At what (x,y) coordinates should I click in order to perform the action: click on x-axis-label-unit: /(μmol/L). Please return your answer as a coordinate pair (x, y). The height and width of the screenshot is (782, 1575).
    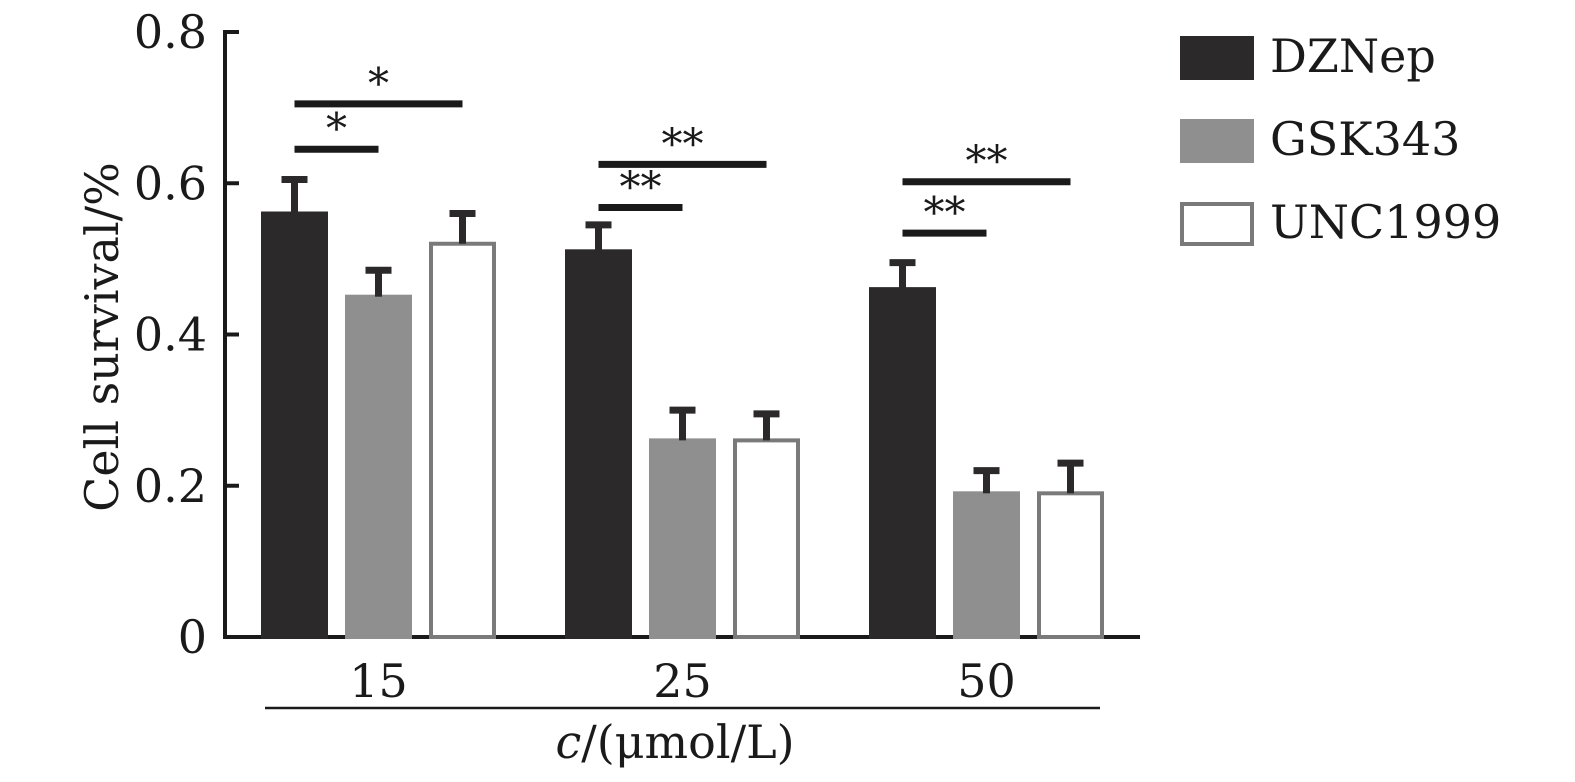
    Looking at the image, I should click on (687, 742).